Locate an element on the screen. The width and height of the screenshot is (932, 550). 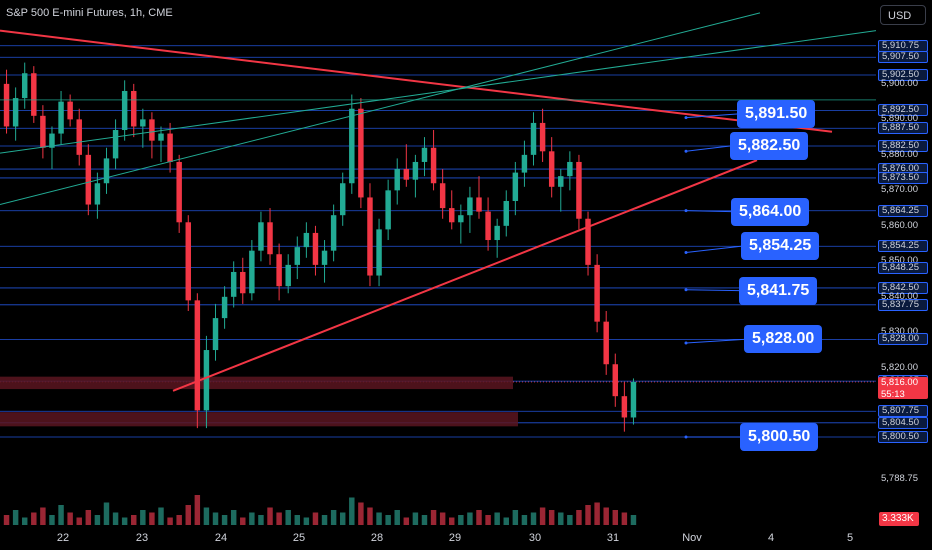
time-axis-label: 4 is located at coordinates (771, 538).